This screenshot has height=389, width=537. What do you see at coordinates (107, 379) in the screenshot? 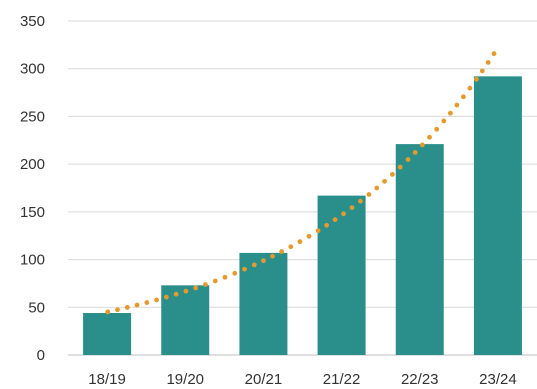
I see `x-tick-label: 18/19` at bounding box center [107, 379].